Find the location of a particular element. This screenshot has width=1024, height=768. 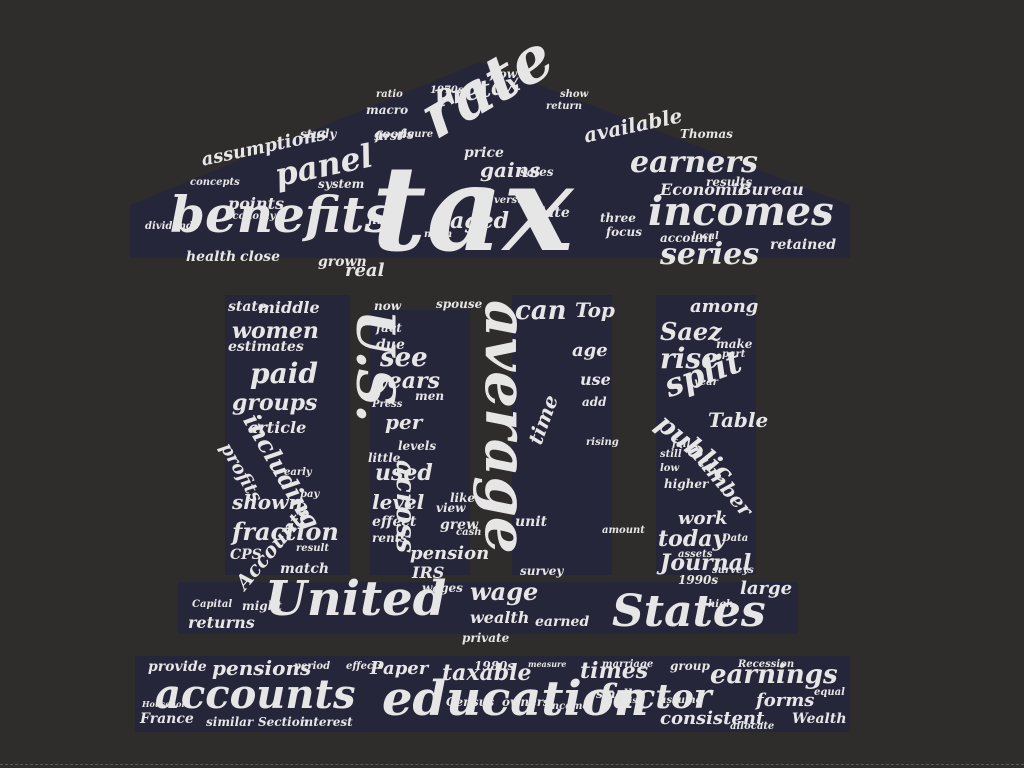

cloud-word: system is located at coordinates (341, 184).